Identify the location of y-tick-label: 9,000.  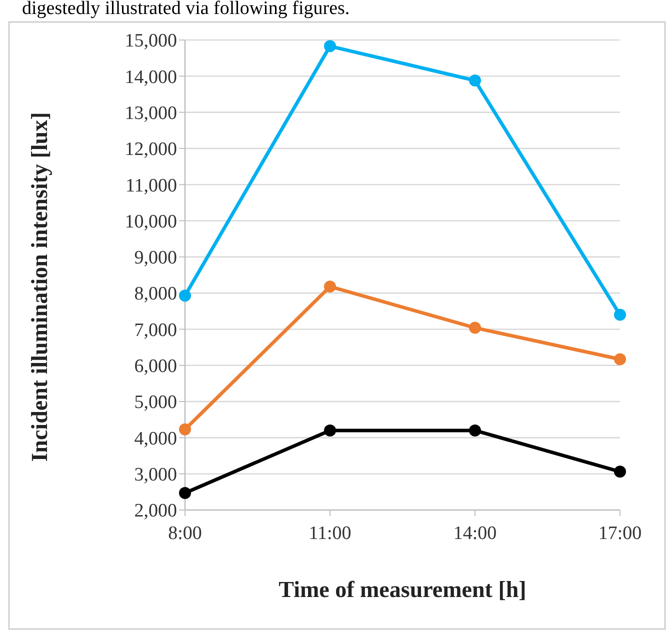
(155, 258).